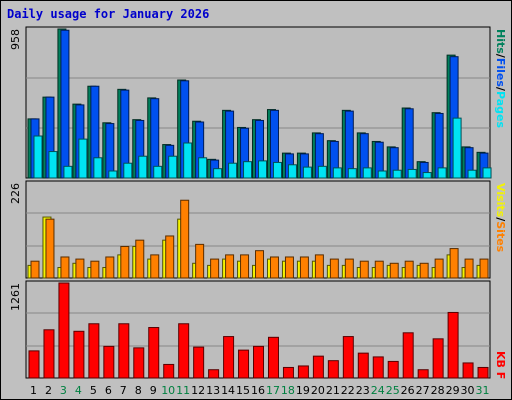 The width and height of the screenshot is (512, 400). What do you see at coordinates (468, 390) in the screenshot?
I see `day-label-30: 30` at bounding box center [468, 390].